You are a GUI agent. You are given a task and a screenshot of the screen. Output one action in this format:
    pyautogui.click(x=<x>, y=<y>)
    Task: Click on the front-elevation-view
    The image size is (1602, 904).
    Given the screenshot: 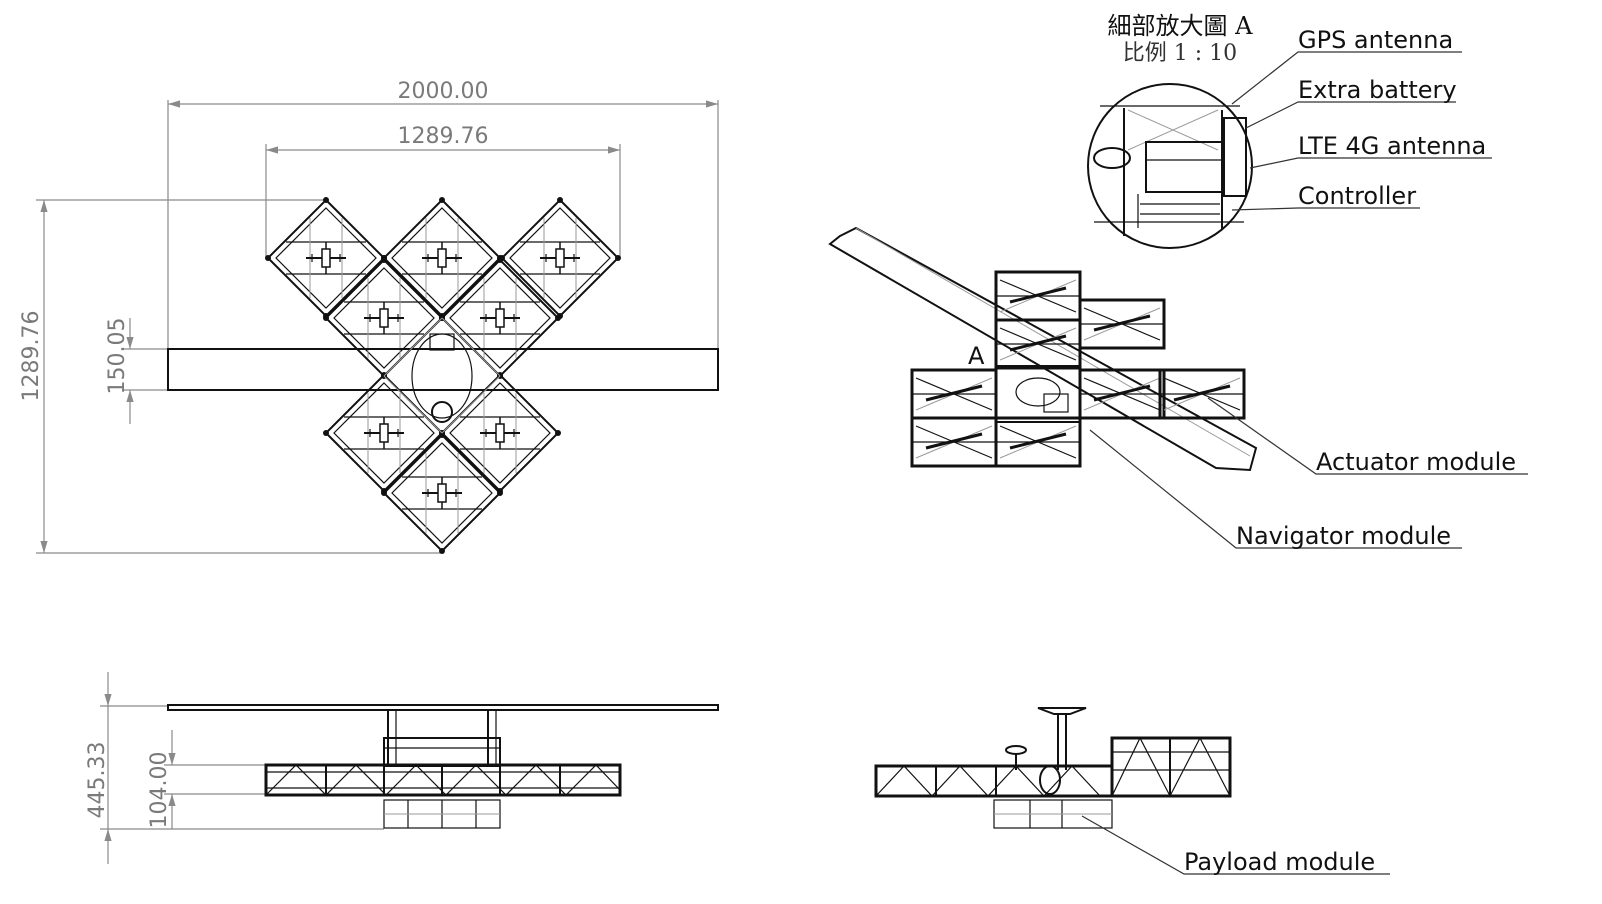 What is the action you would take?
    pyautogui.click(x=1053, y=768)
    